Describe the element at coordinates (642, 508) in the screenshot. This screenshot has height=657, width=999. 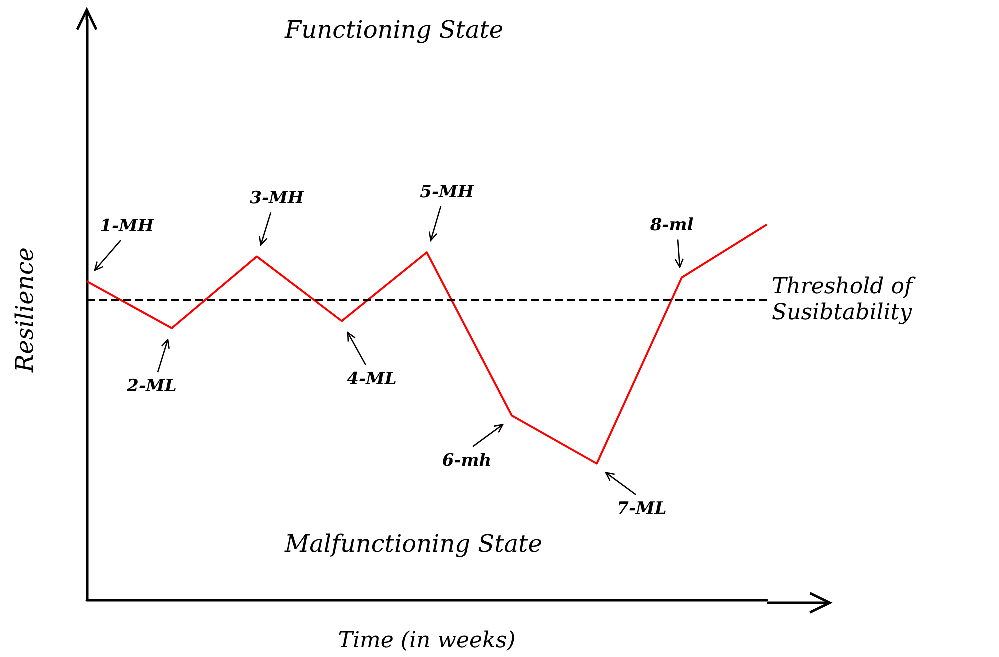
I see `annotation: 7-ML` at that location.